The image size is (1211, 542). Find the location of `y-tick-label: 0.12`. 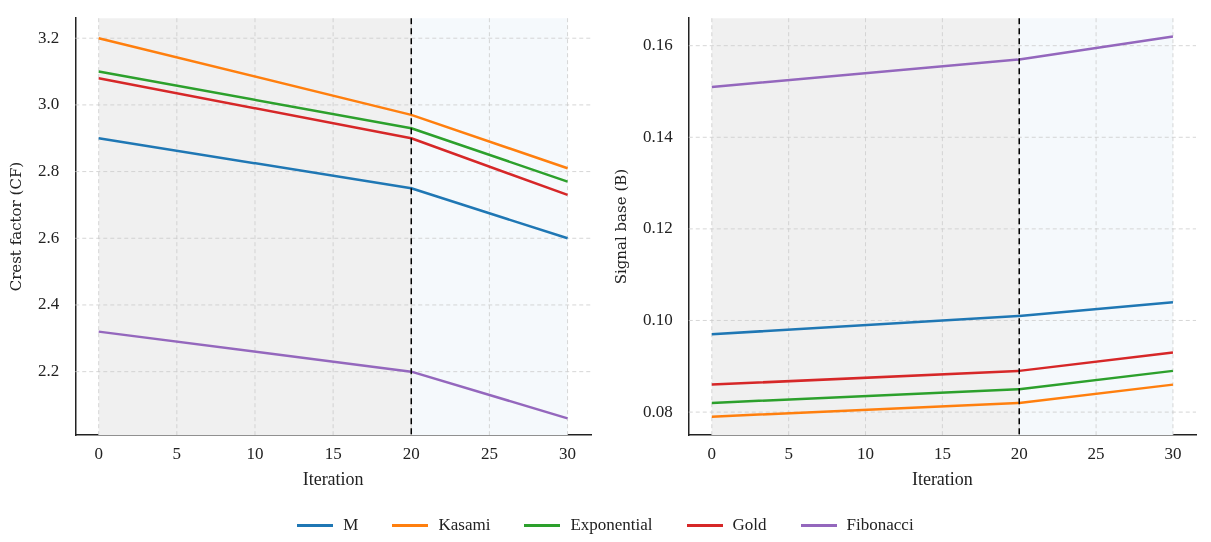

y-tick-label: 0.12 is located at coordinates (658, 228).